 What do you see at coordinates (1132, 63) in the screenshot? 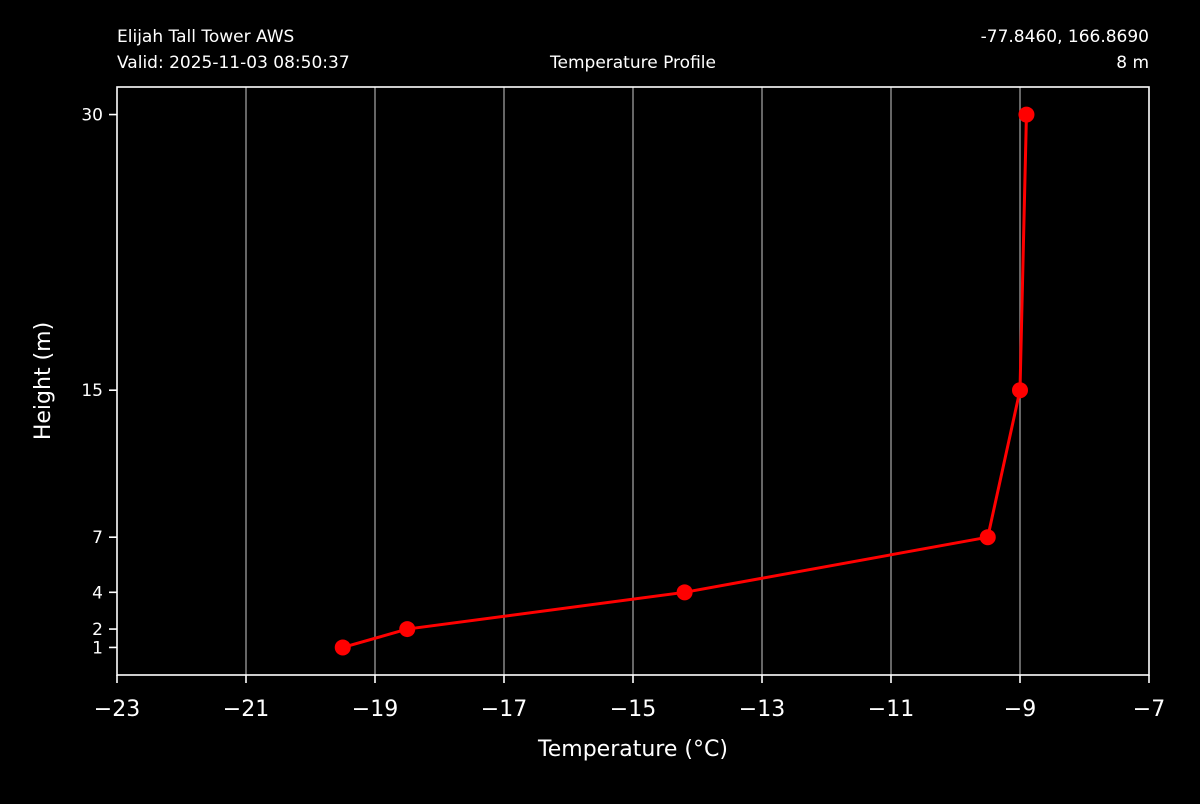
I see `station-elevation: 8 m` at bounding box center [1132, 63].